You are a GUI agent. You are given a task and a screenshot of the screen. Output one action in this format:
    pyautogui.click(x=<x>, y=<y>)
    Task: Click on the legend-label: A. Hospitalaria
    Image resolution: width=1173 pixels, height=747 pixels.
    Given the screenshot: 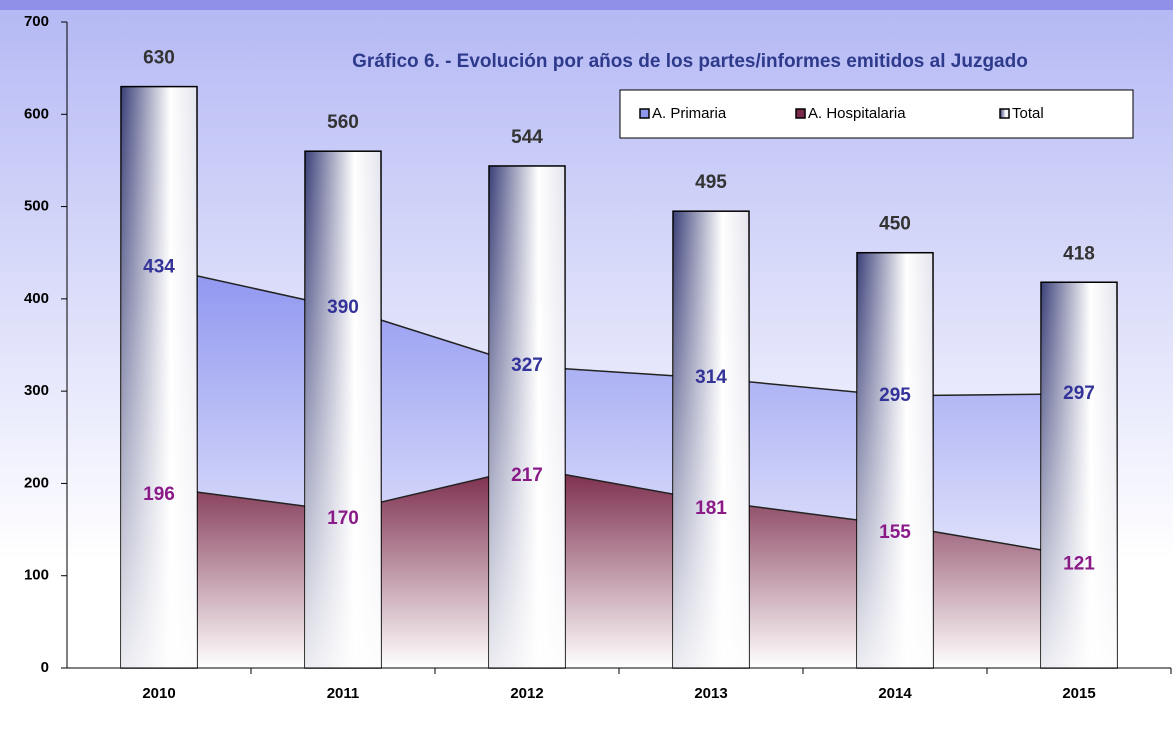 What is the action you would take?
    pyautogui.click(x=857, y=113)
    